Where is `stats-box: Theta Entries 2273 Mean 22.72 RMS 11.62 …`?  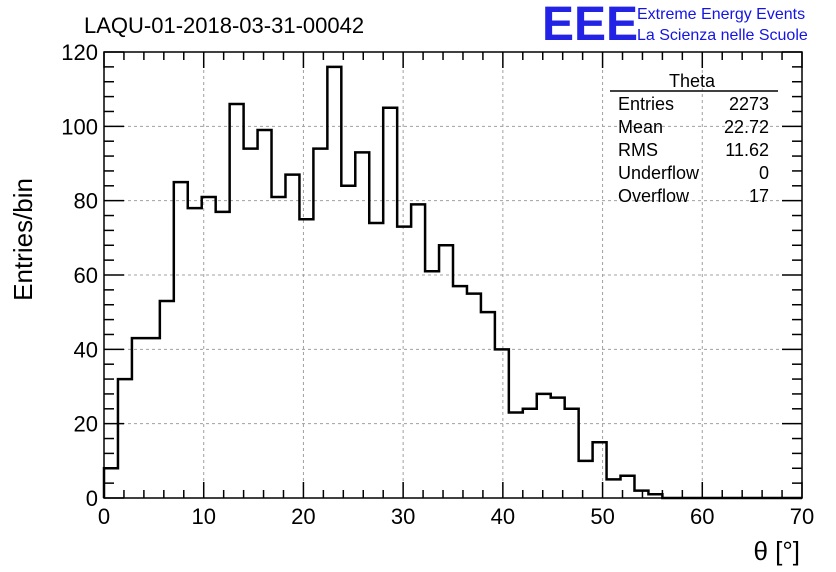
stats-box: Theta Entries 2273 Mean 22.72 RMS 11.62 … is located at coordinates (694, 138).